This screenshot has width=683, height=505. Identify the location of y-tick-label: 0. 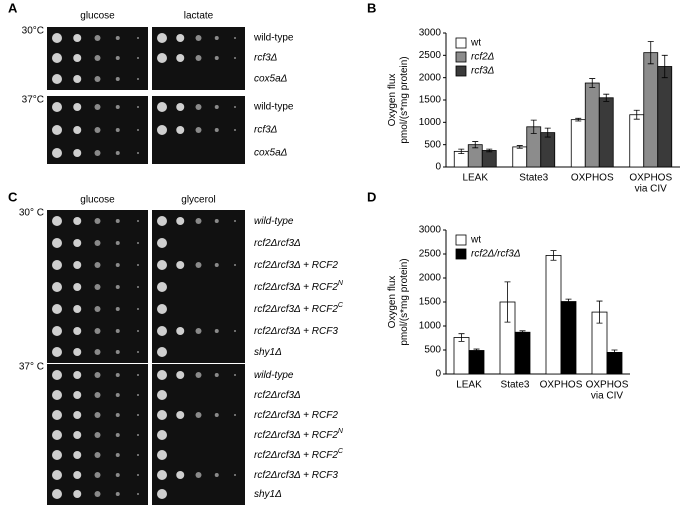
(438, 374).